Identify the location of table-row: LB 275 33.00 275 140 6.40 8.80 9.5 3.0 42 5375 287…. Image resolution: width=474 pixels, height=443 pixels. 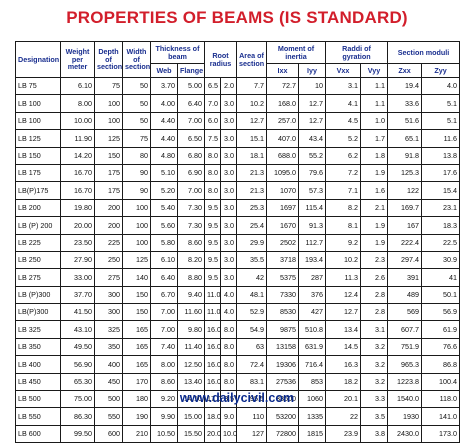
(238, 277).